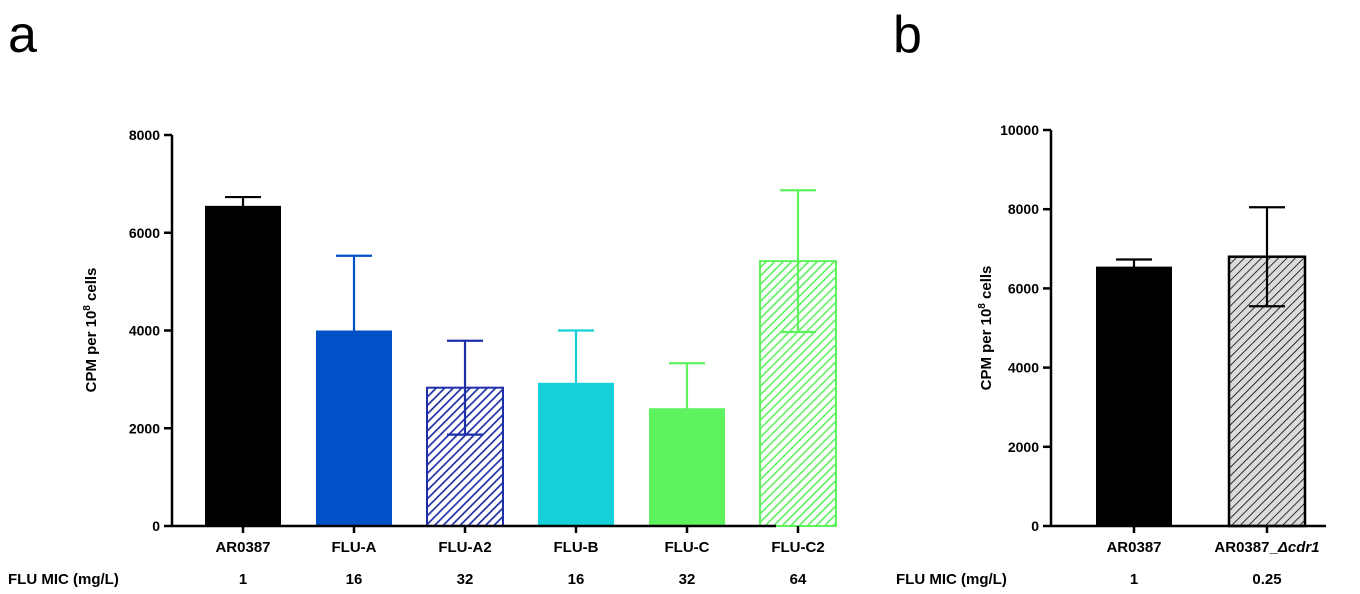 The height and width of the screenshot is (594, 1360). What do you see at coordinates (797, 547) in the screenshot?
I see `x-category-label: FLU-C2` at bounding box center [797, 547].